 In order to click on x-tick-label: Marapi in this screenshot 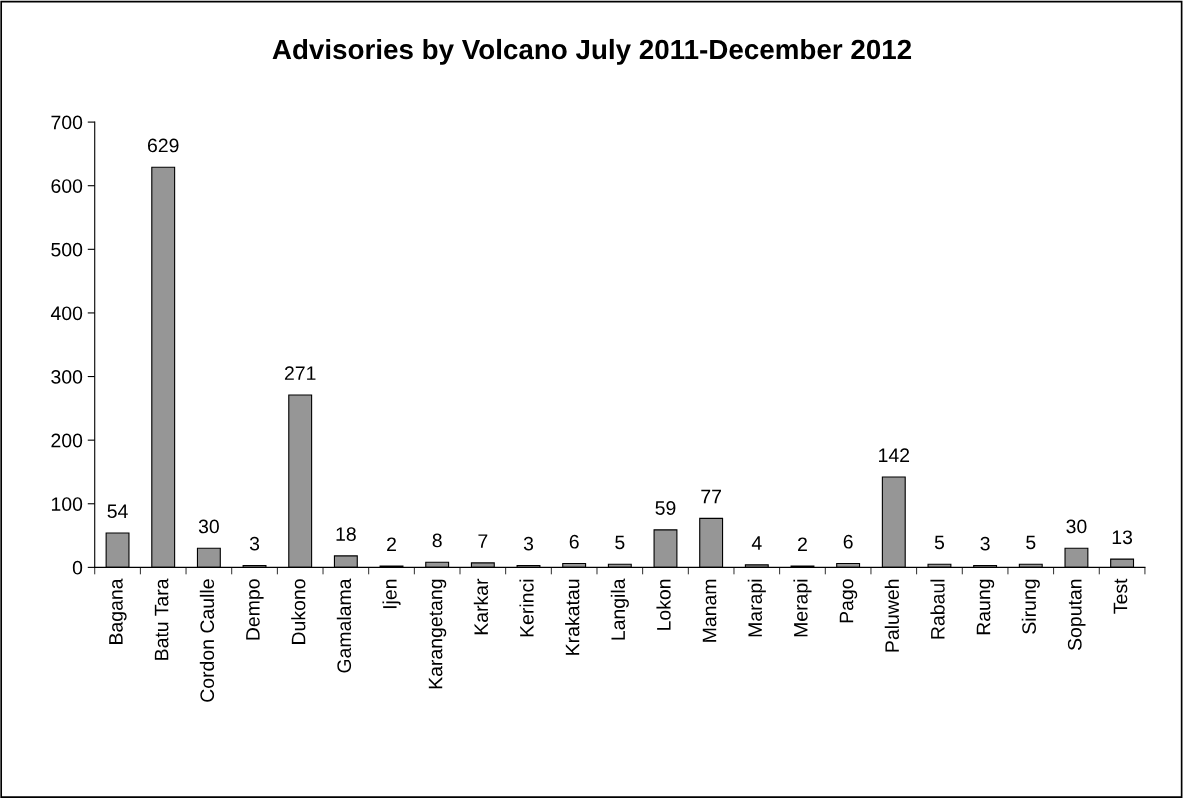, I will do `click(756, 608)`.